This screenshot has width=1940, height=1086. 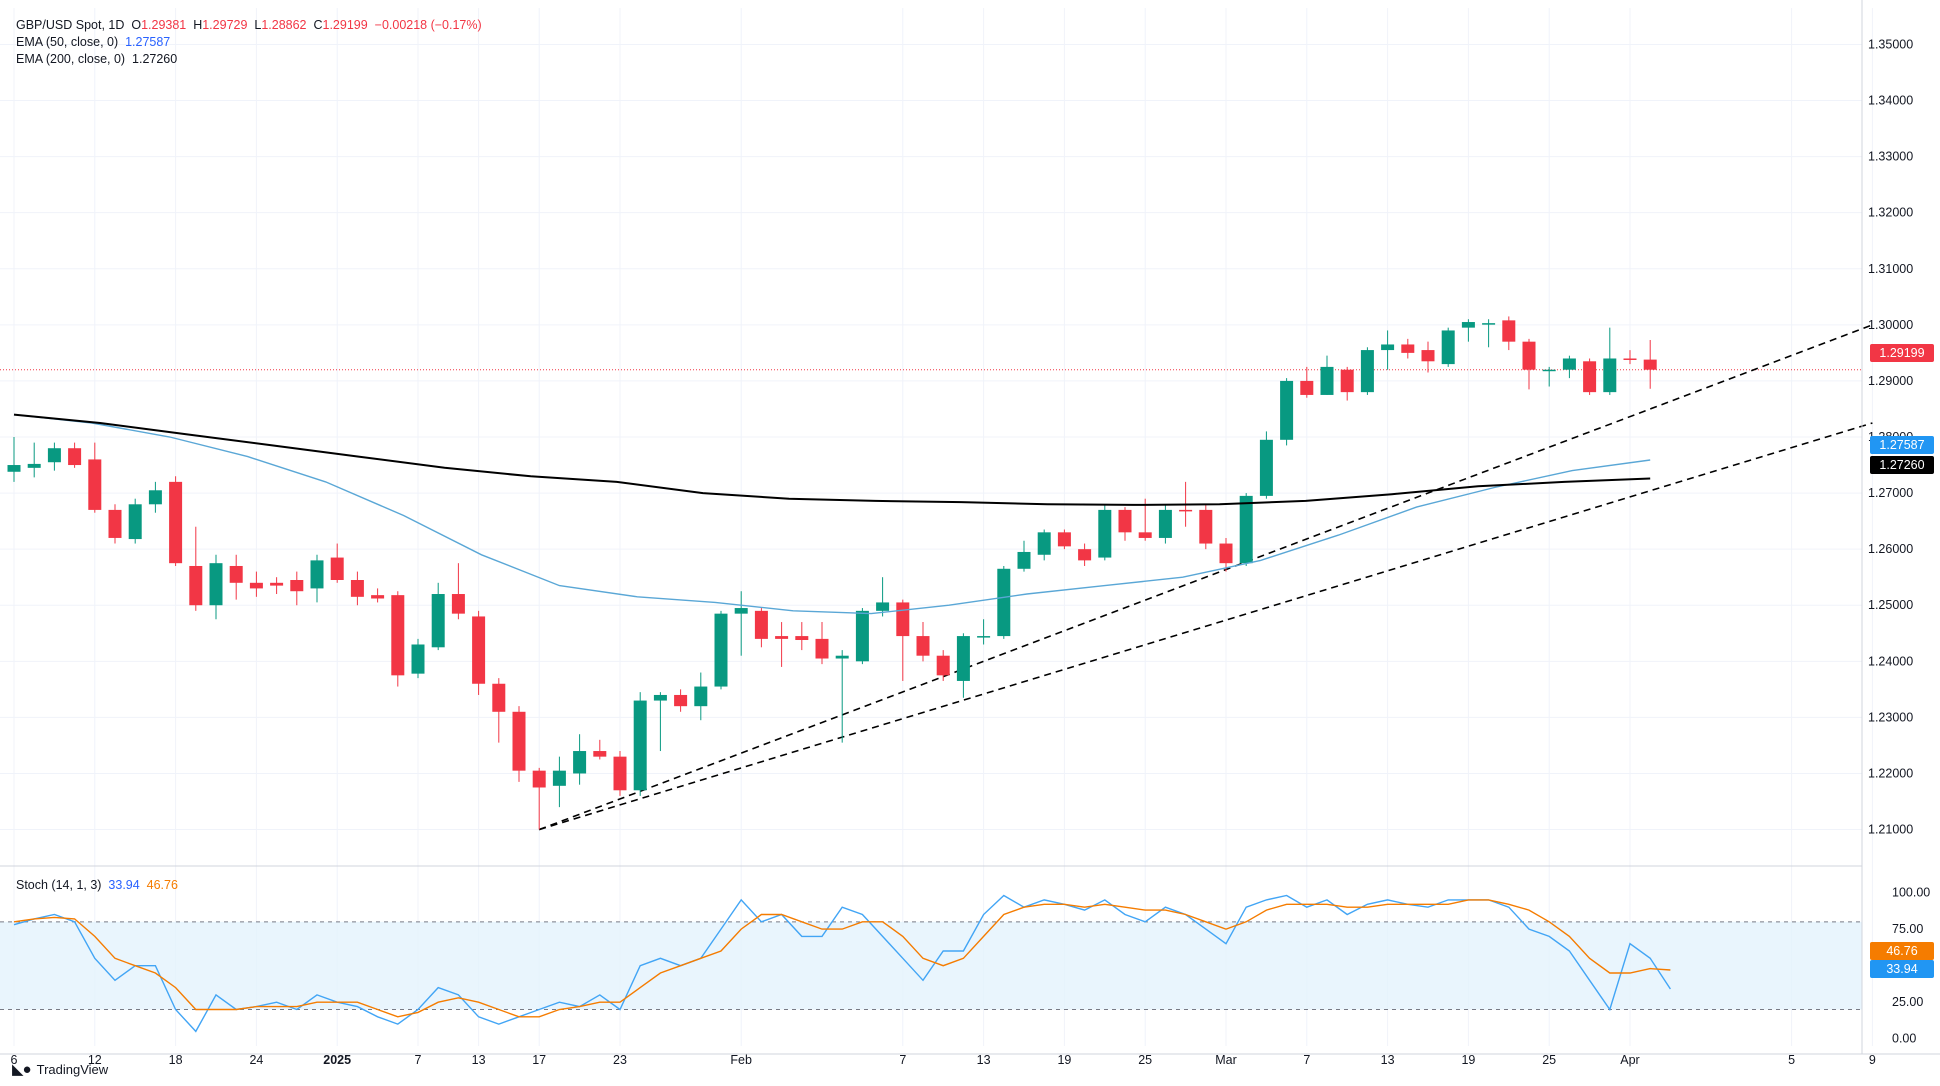 What do you see at coordinates (1902, 951) in the screenshot?
I see `stoch-d-badge: 46.76` at bounding box center [1902, 951].